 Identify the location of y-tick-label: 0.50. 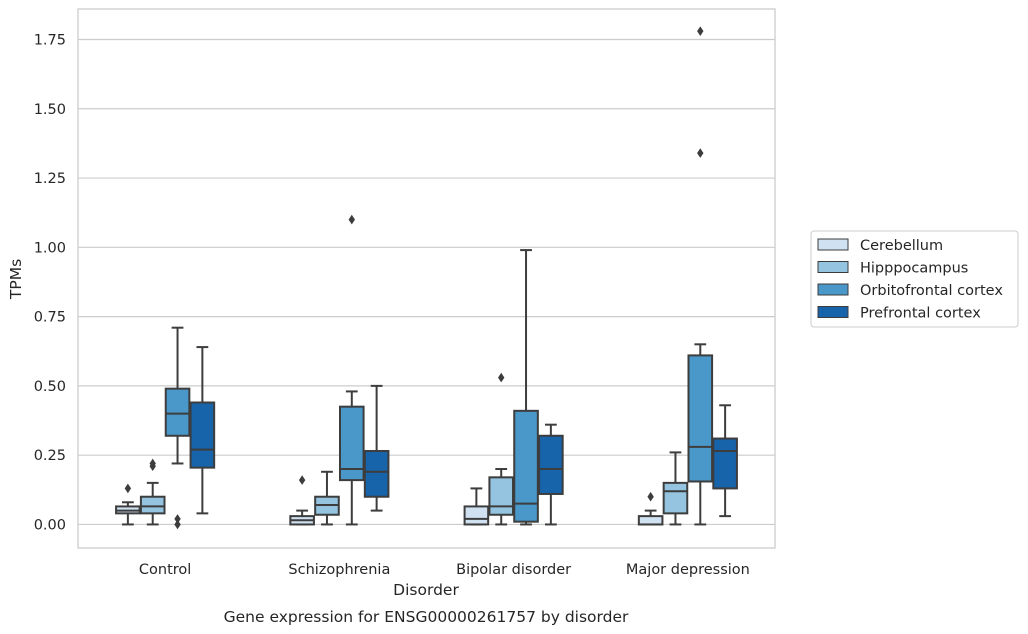
(50, 387).